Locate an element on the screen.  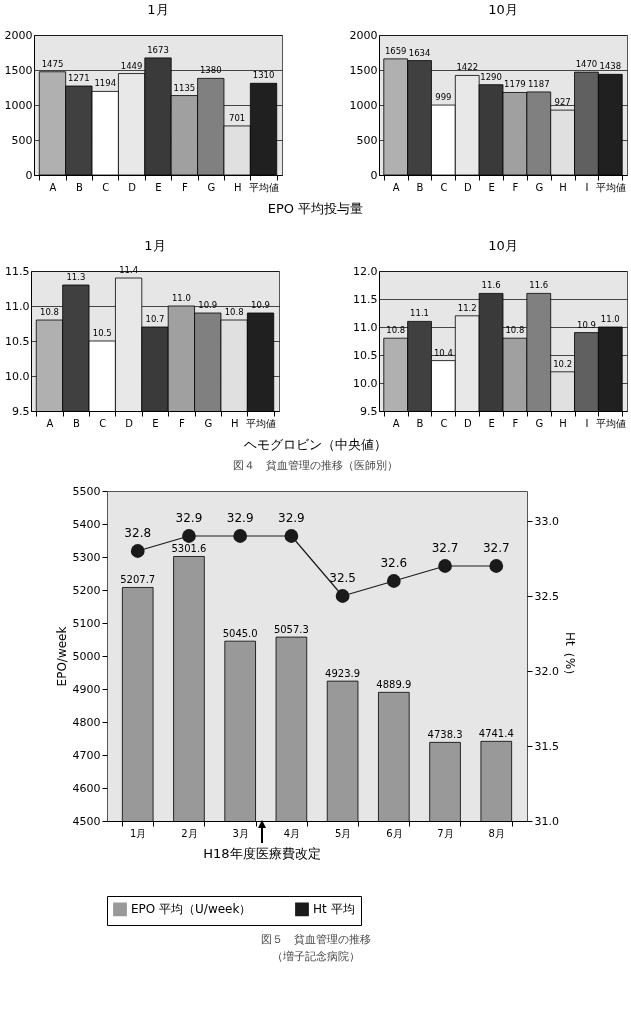
y-tick-label: 4500 is located at coordinates (86, 821).